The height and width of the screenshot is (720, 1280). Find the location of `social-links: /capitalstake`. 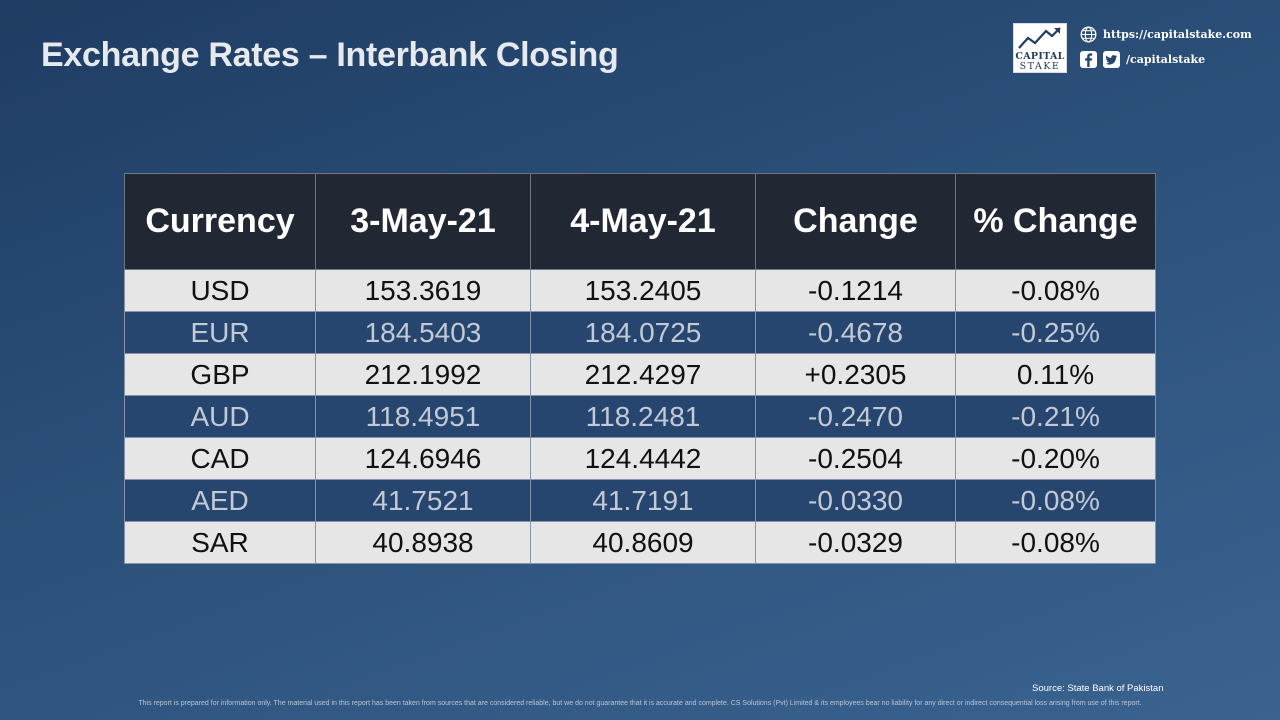

social-links: /capitalstake is located at coordinates (1142, 59).